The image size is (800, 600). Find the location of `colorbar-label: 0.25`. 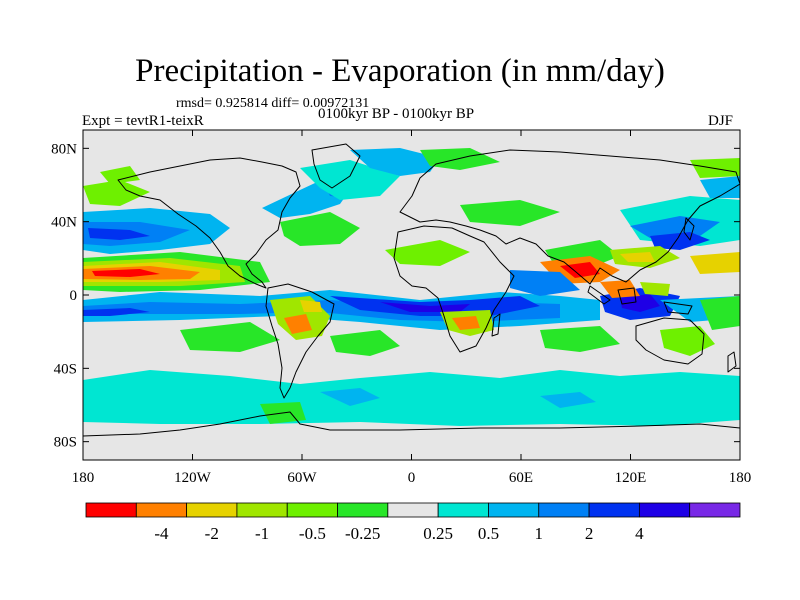

colorbar-label: 0.25 is located at coordinates (438, 533).